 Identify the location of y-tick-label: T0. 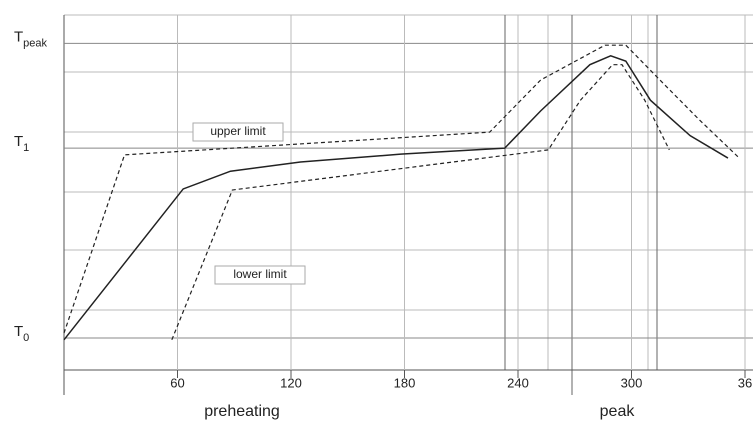
(21, 333).